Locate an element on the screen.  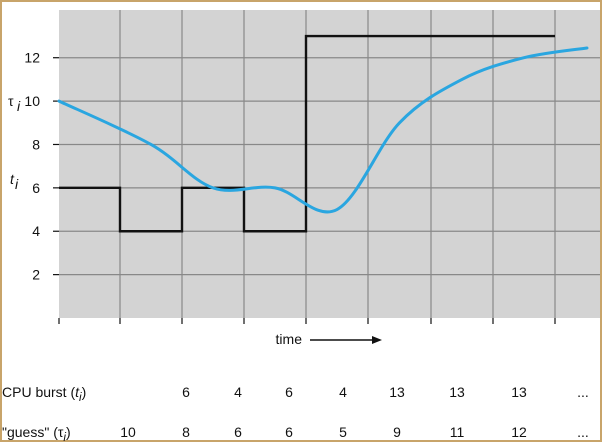
burst-axis-label: t is located at coordinates (12, 179).